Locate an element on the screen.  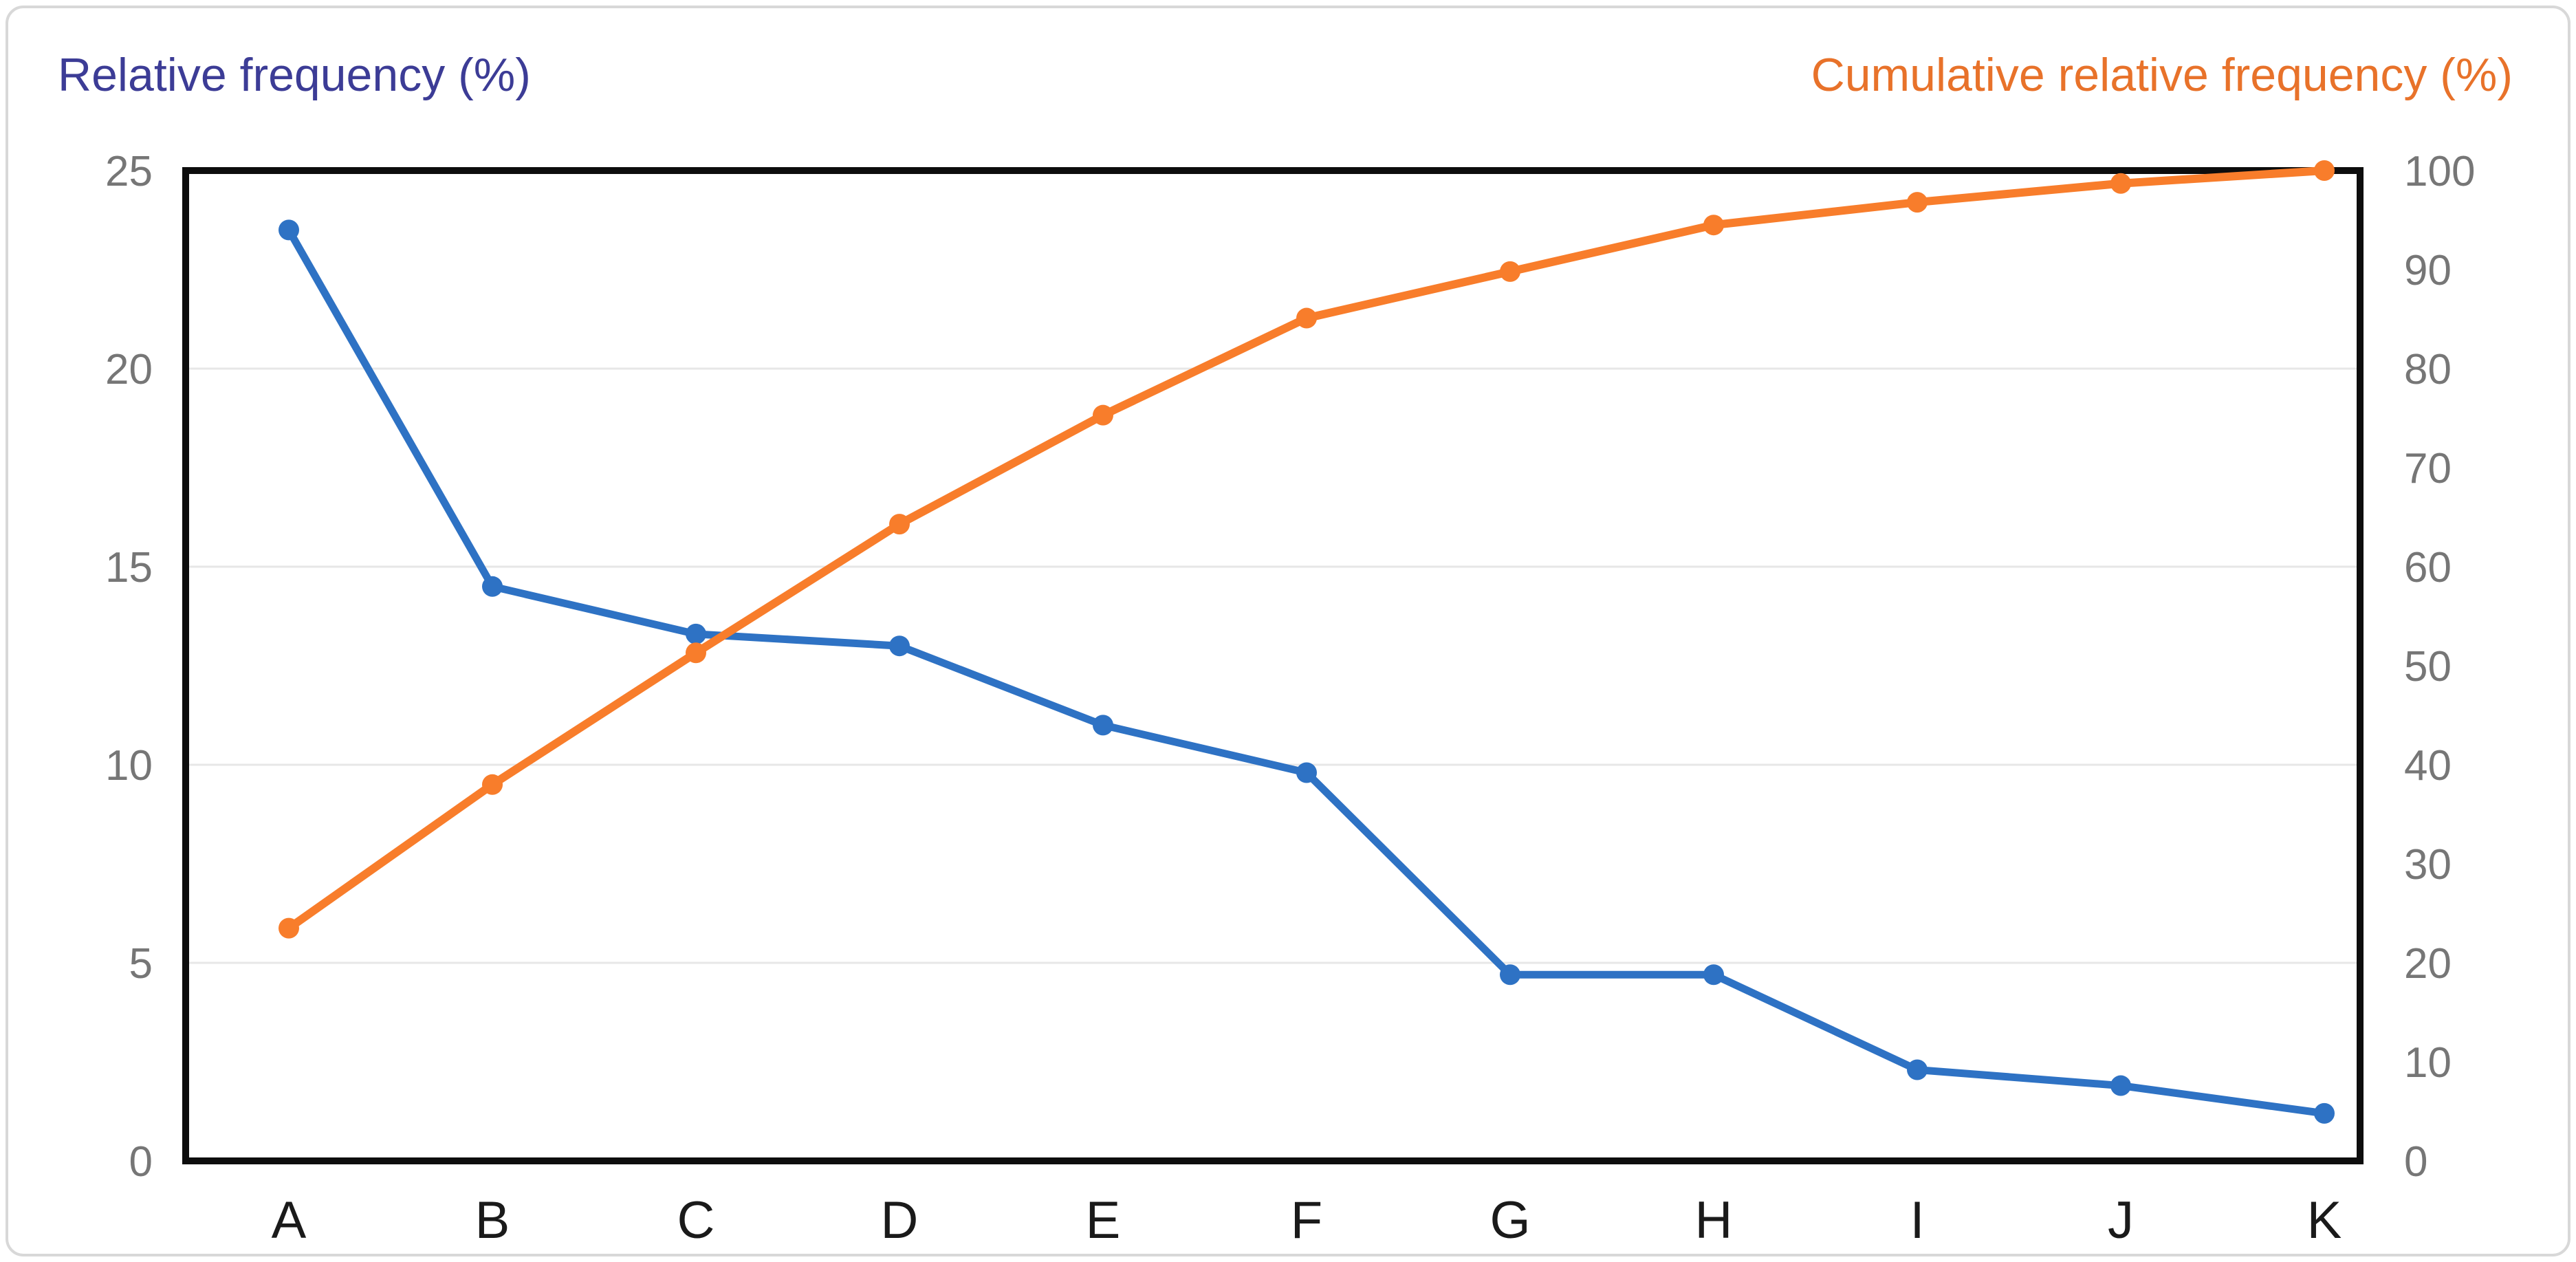
left-axis-tick-15: 15 is located at coordinates (129, 567).